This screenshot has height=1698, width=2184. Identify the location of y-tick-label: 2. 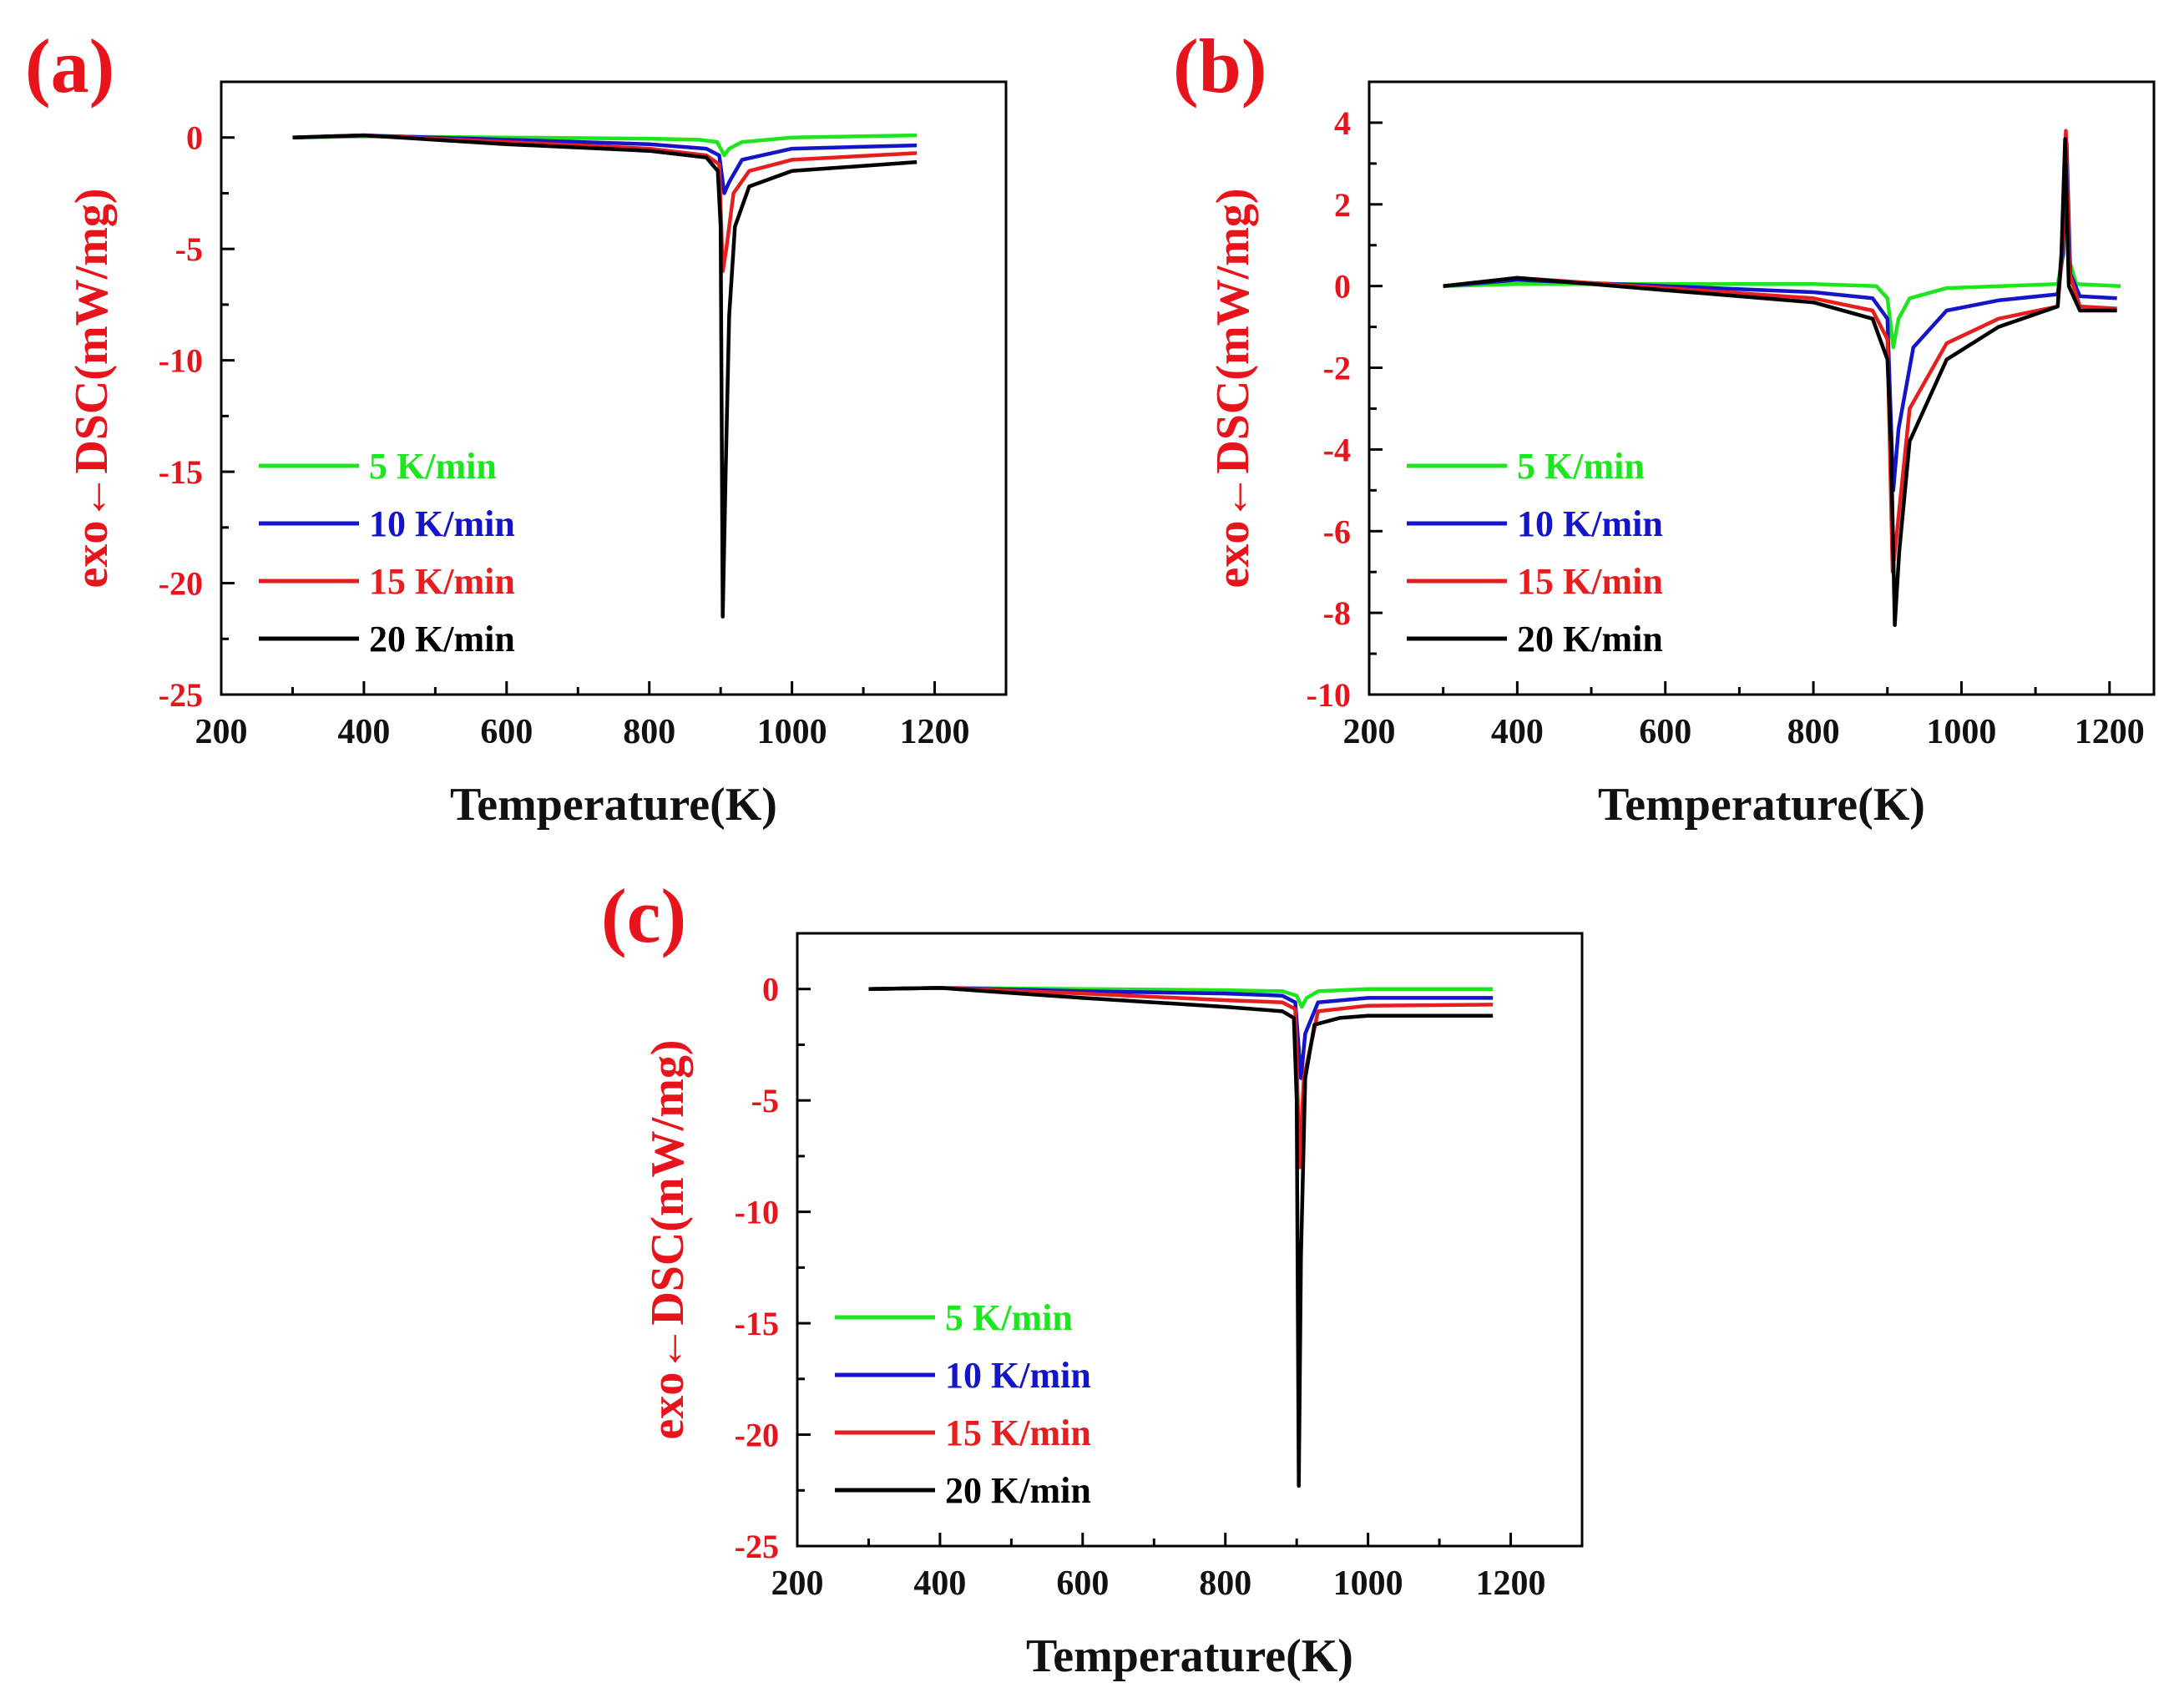
(1342, 205).